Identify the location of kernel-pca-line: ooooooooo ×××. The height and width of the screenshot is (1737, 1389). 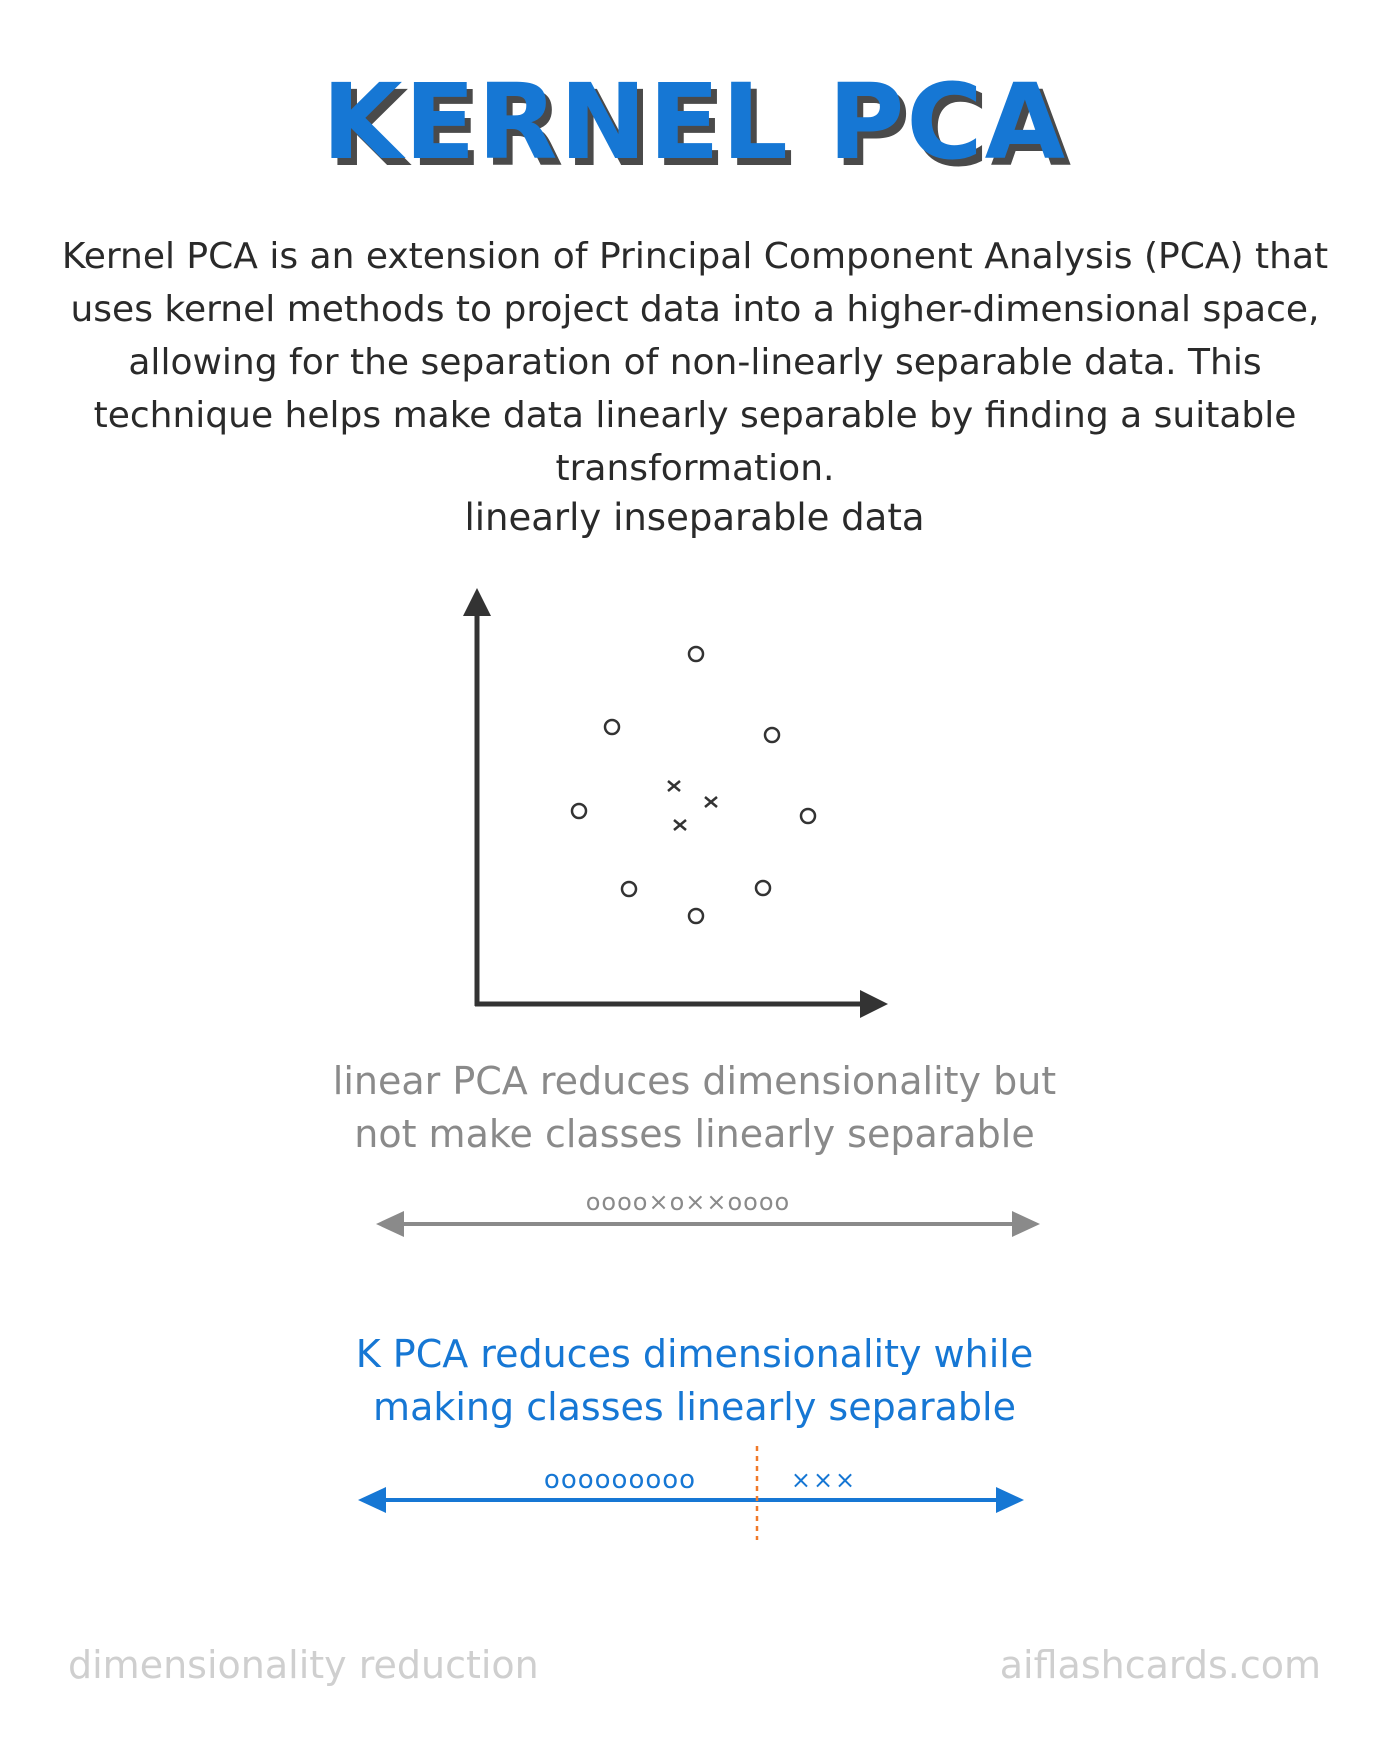
(691, 1493).